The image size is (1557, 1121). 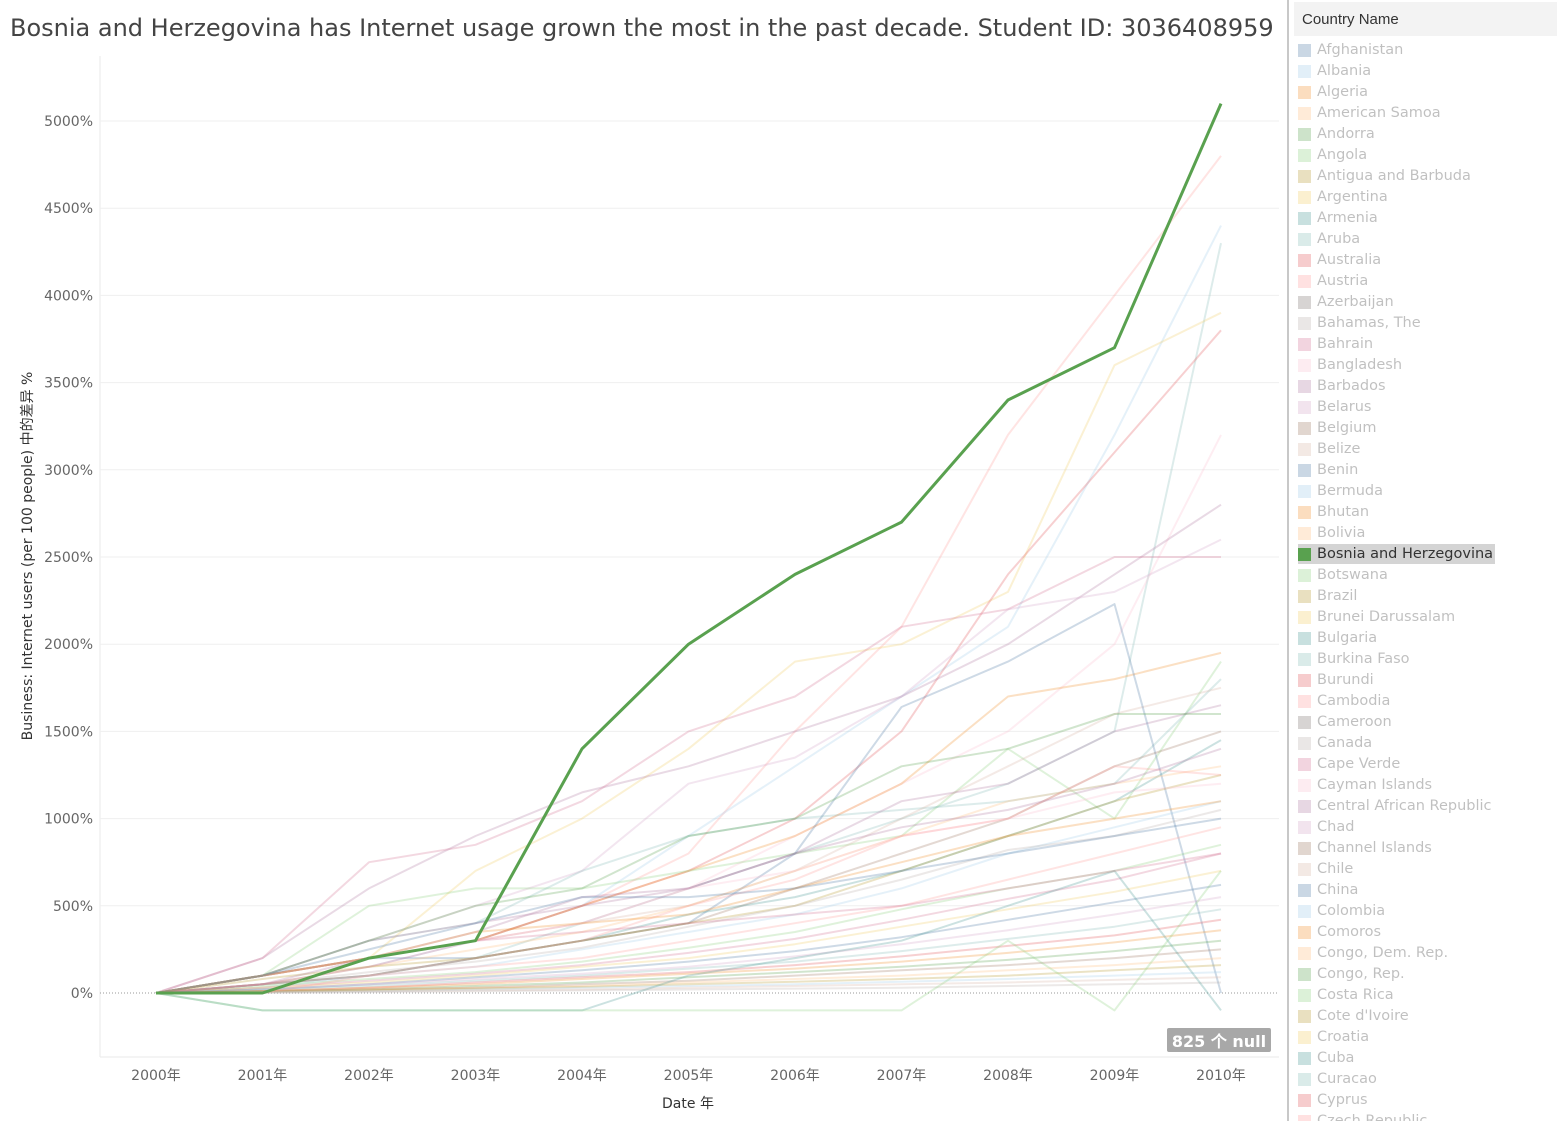 What do you see at coordinates (1340, 491) in the screenshot?
I see `legend-item: Bermuda` at bounding box center [1340, 491].